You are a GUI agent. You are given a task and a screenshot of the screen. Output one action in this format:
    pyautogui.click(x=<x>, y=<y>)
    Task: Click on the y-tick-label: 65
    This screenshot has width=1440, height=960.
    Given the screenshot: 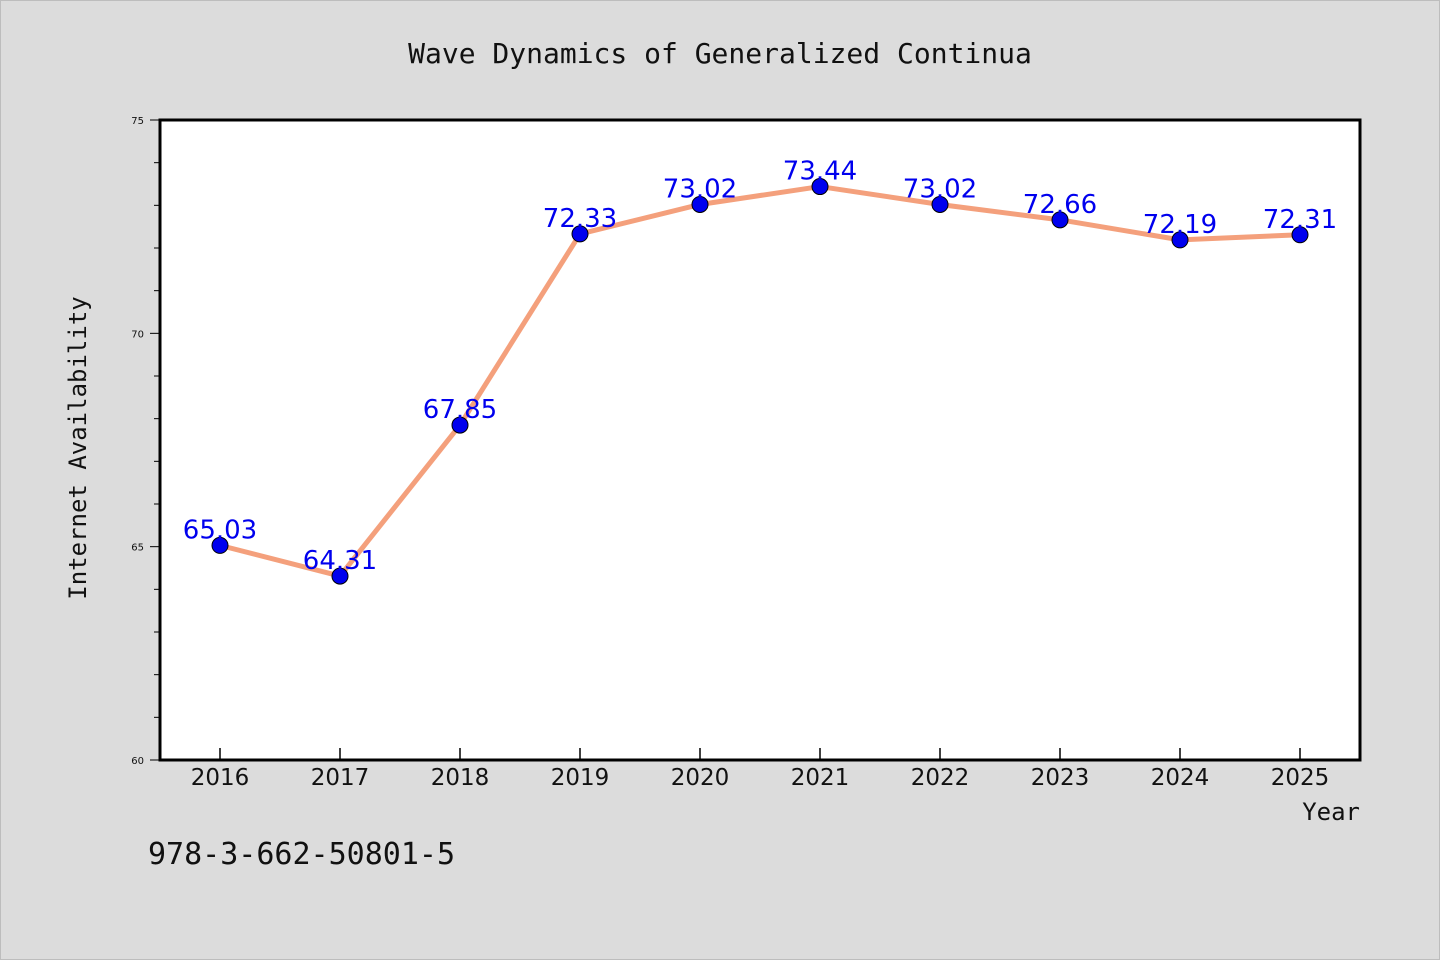 What is the action you would take?
    pyautogui.click(x=137, y=548)
    